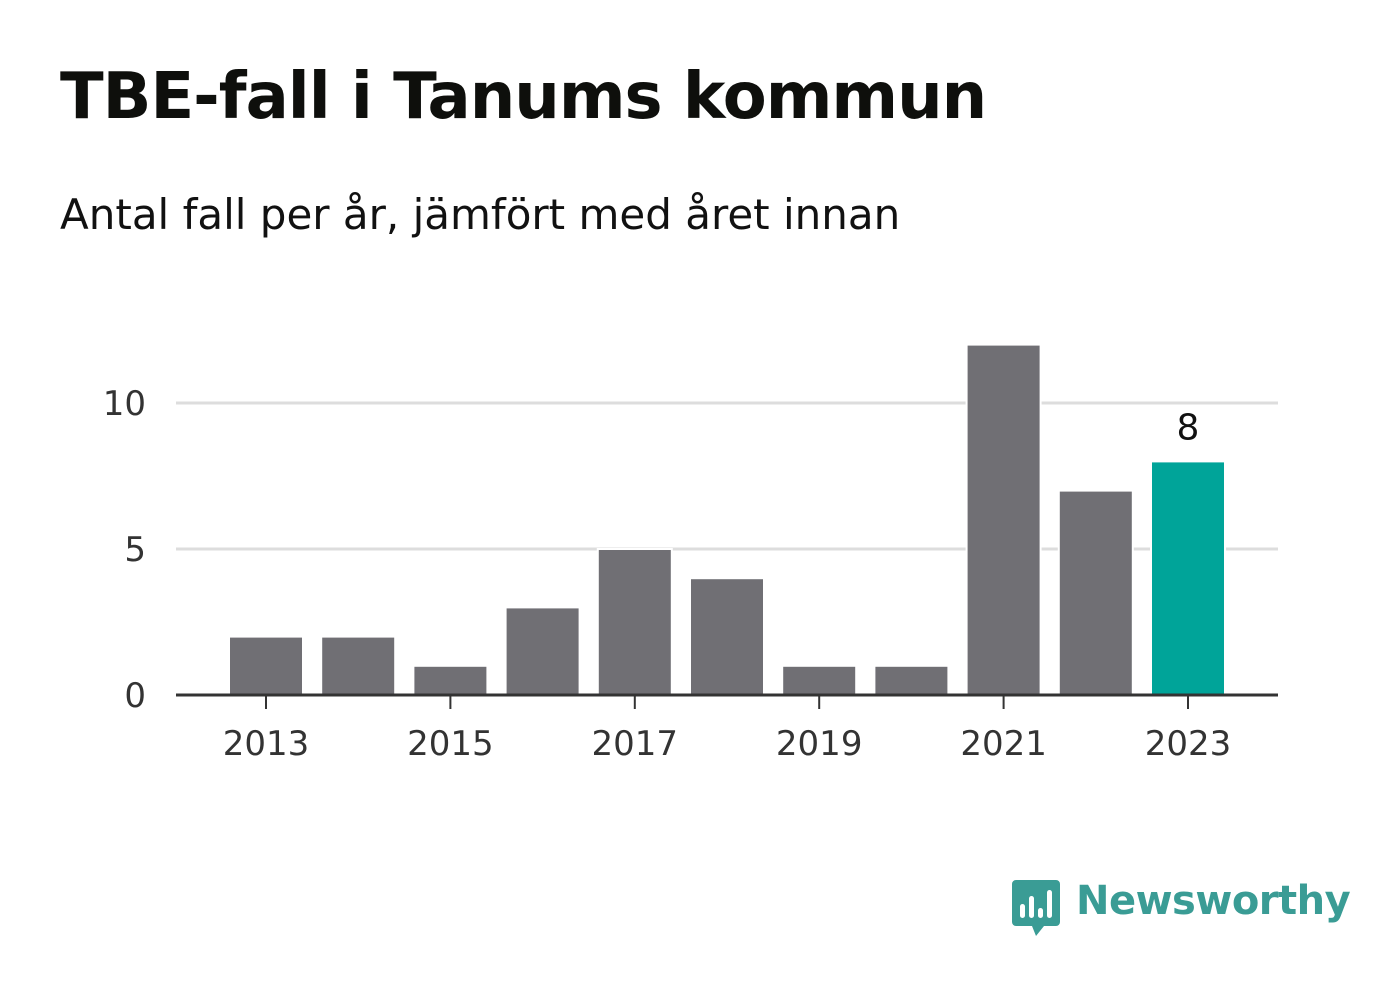 This screenshot has height=999, width=1382. What do you see at coordinates (266, 665) in the screenshot?
I see `bar-2013` at bounding box center [266, 665].